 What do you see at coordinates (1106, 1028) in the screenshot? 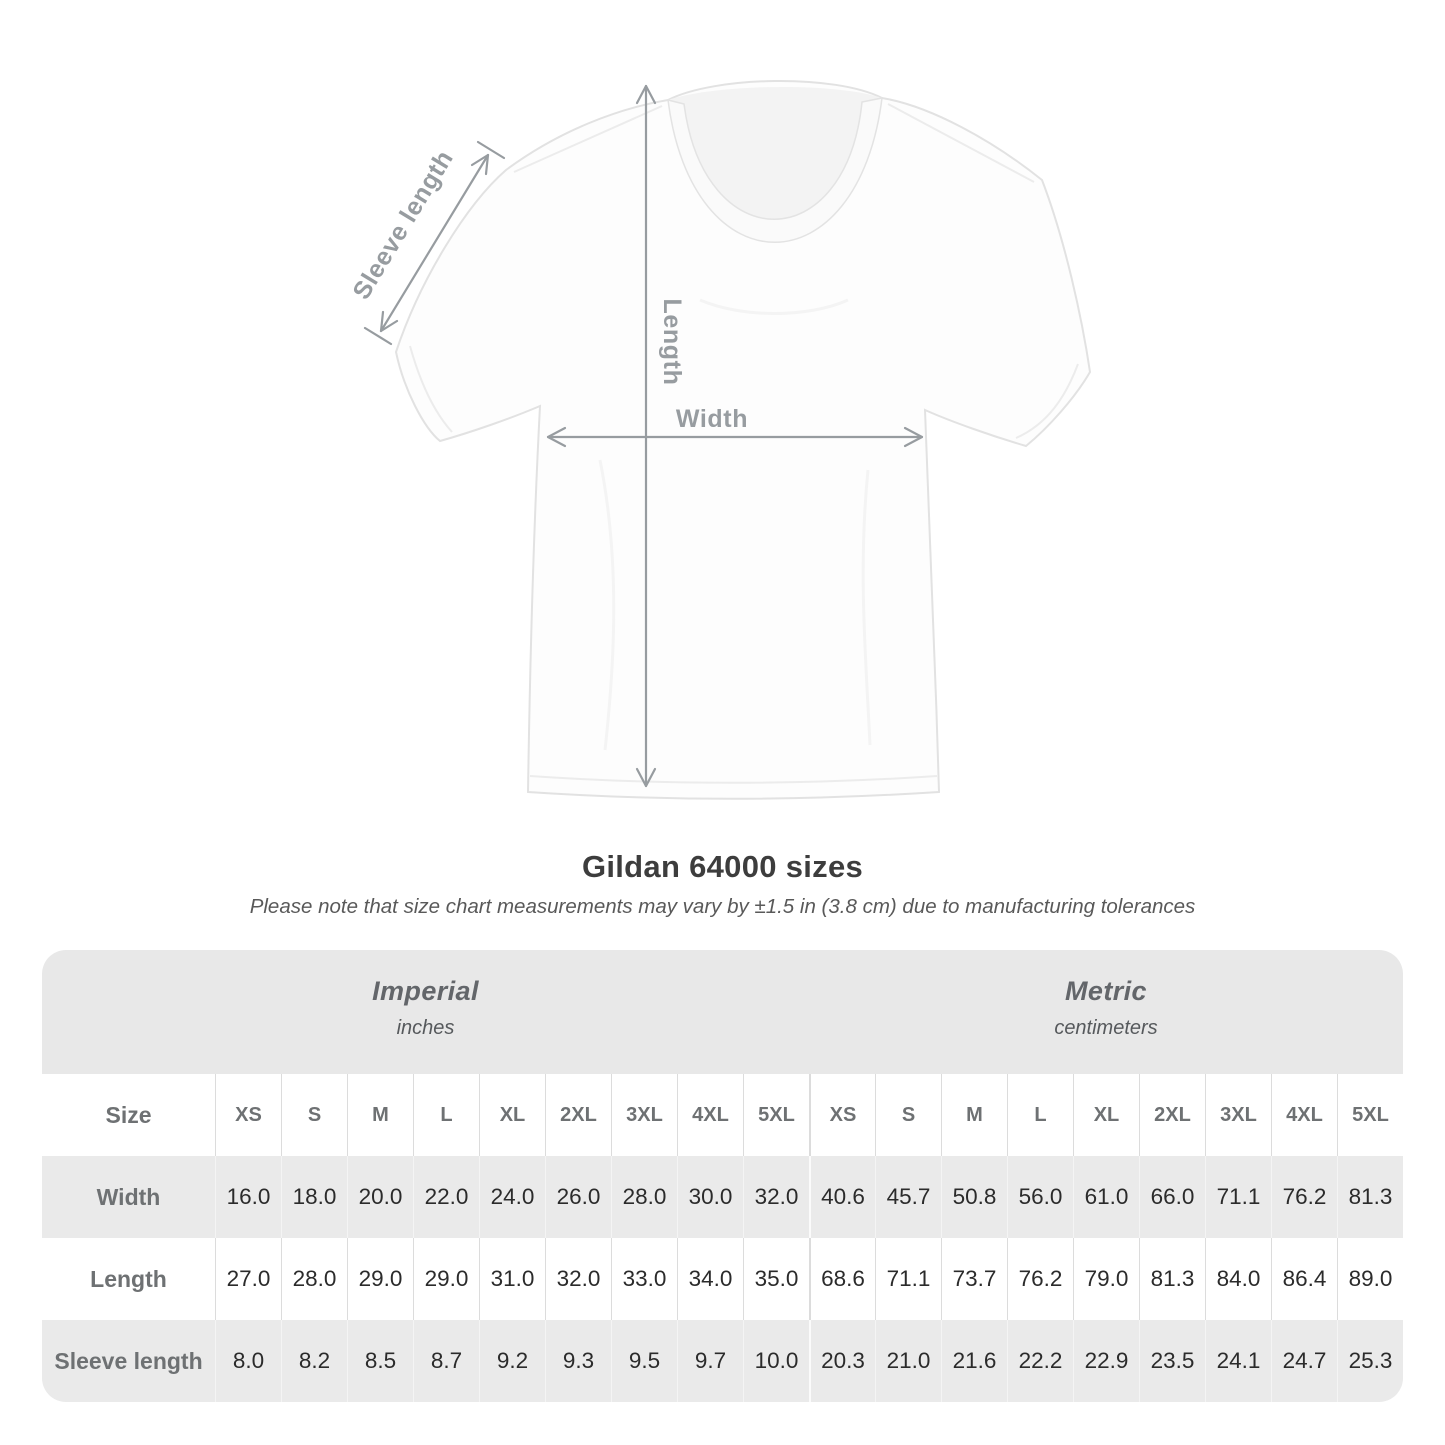
I see `metric-unit: centimeters` at bounding box center [1106, 1028].